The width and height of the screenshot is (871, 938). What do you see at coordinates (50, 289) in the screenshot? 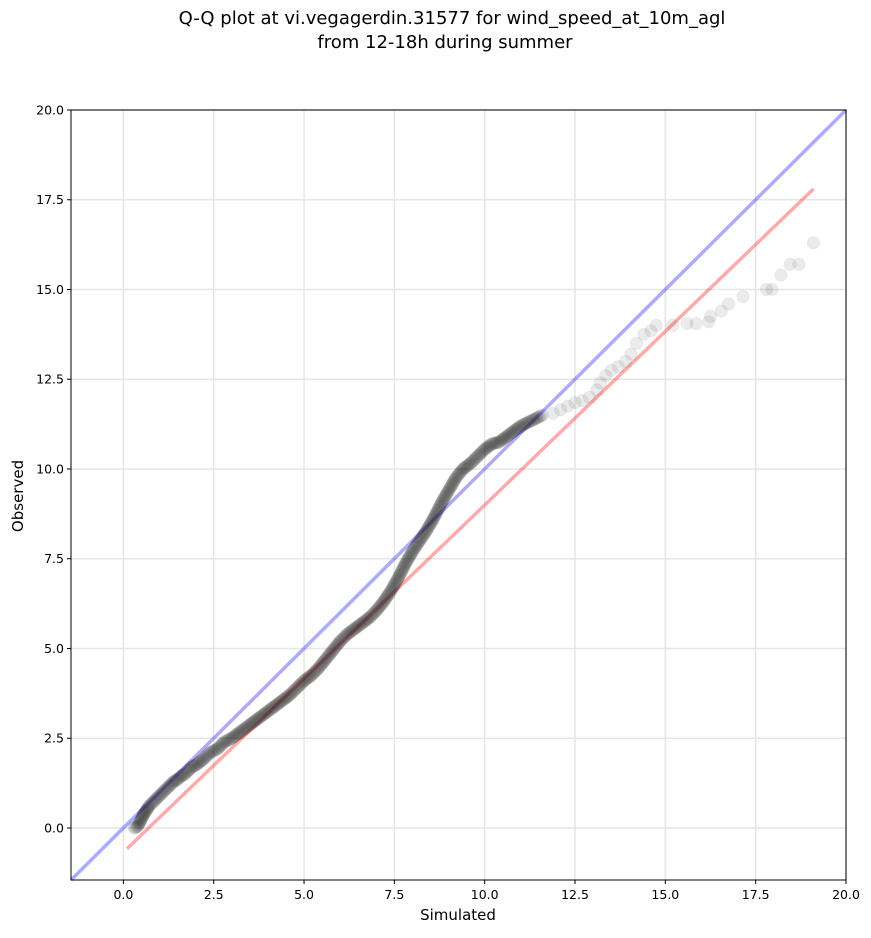
I see `y-tick-label: 15.0` at bounding box center [50, 289].